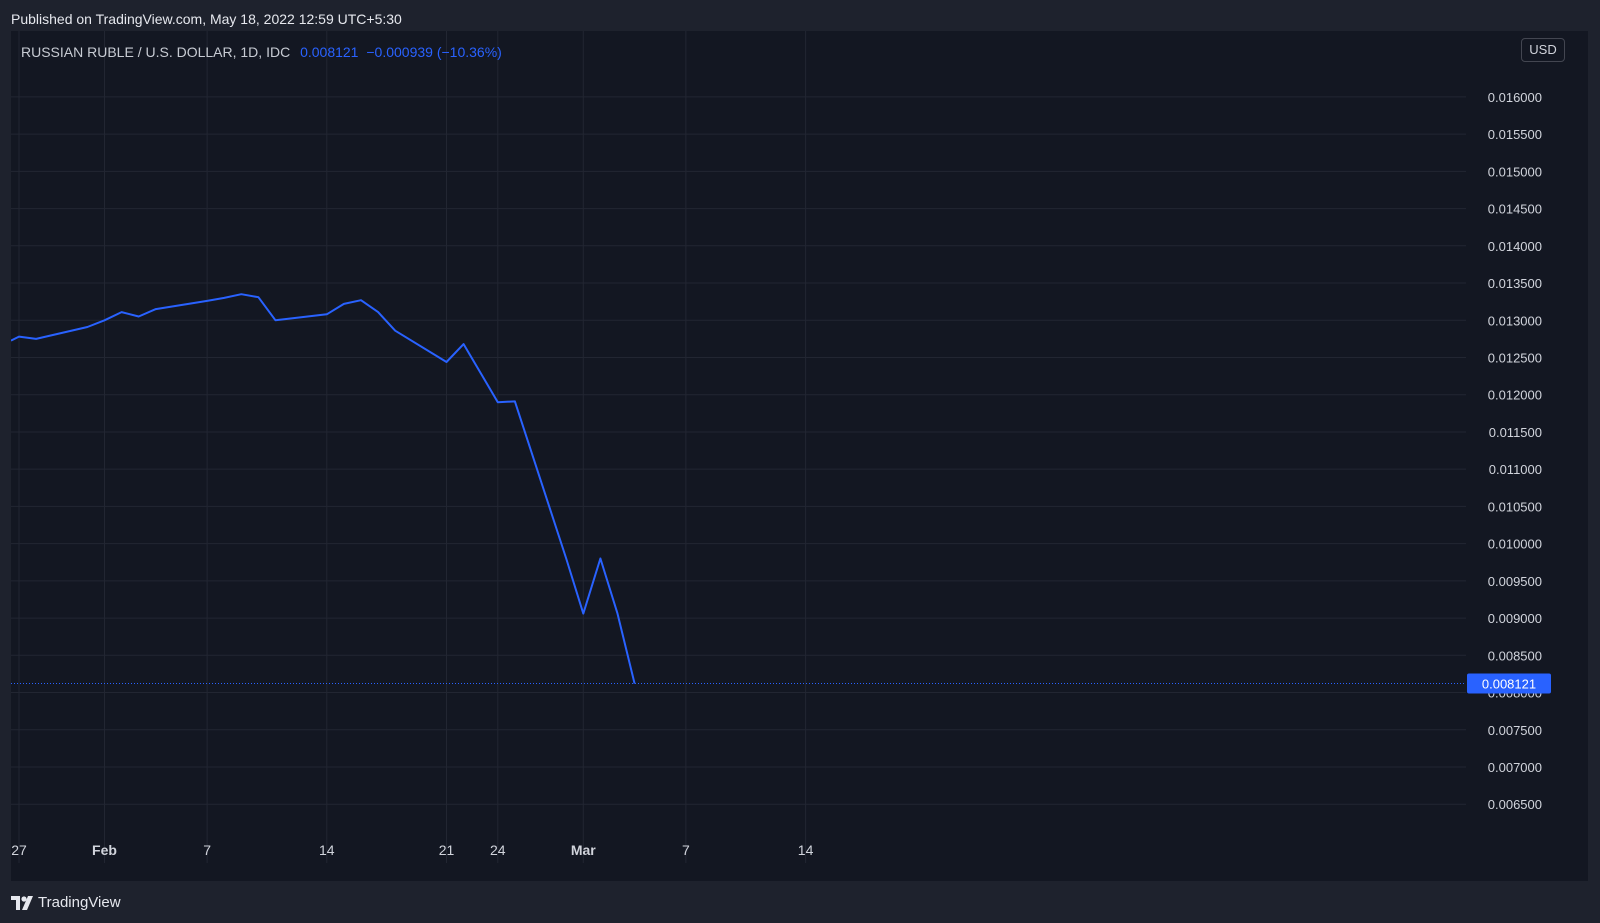  Describe the element at coordinates (1515, 618) in the screenshot. I see `y-tick-label: 0.009000` at that location.